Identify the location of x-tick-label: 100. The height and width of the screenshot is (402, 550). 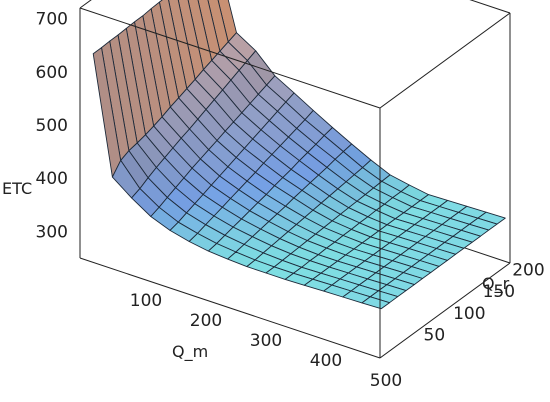
(146, 301).